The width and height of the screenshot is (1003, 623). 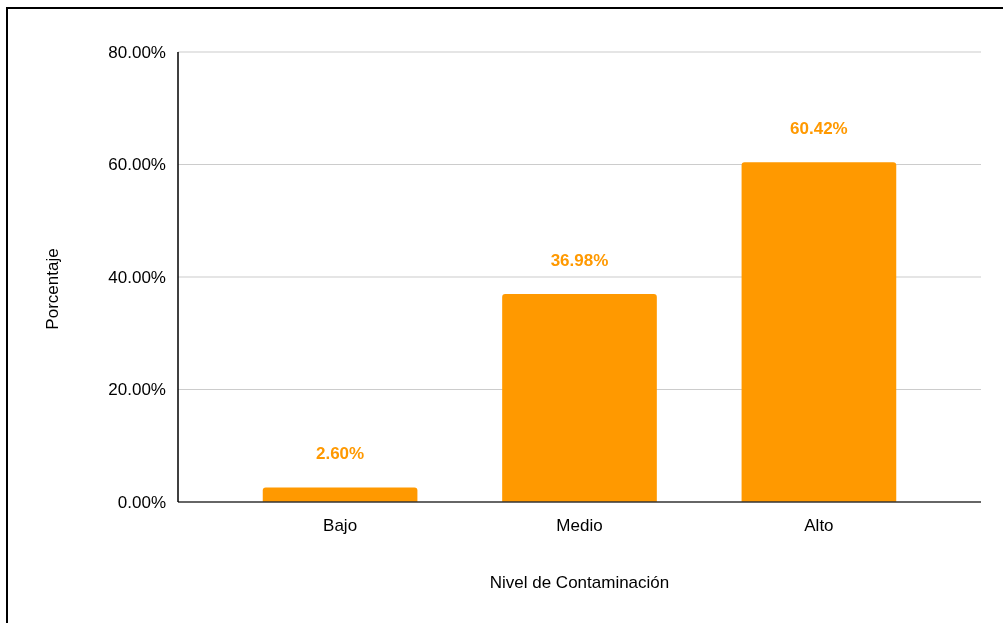 What do you see at coordinates (579, 260) in the screenshot?
I see `data-label: 36.98%` at bounding box center [579, 260].